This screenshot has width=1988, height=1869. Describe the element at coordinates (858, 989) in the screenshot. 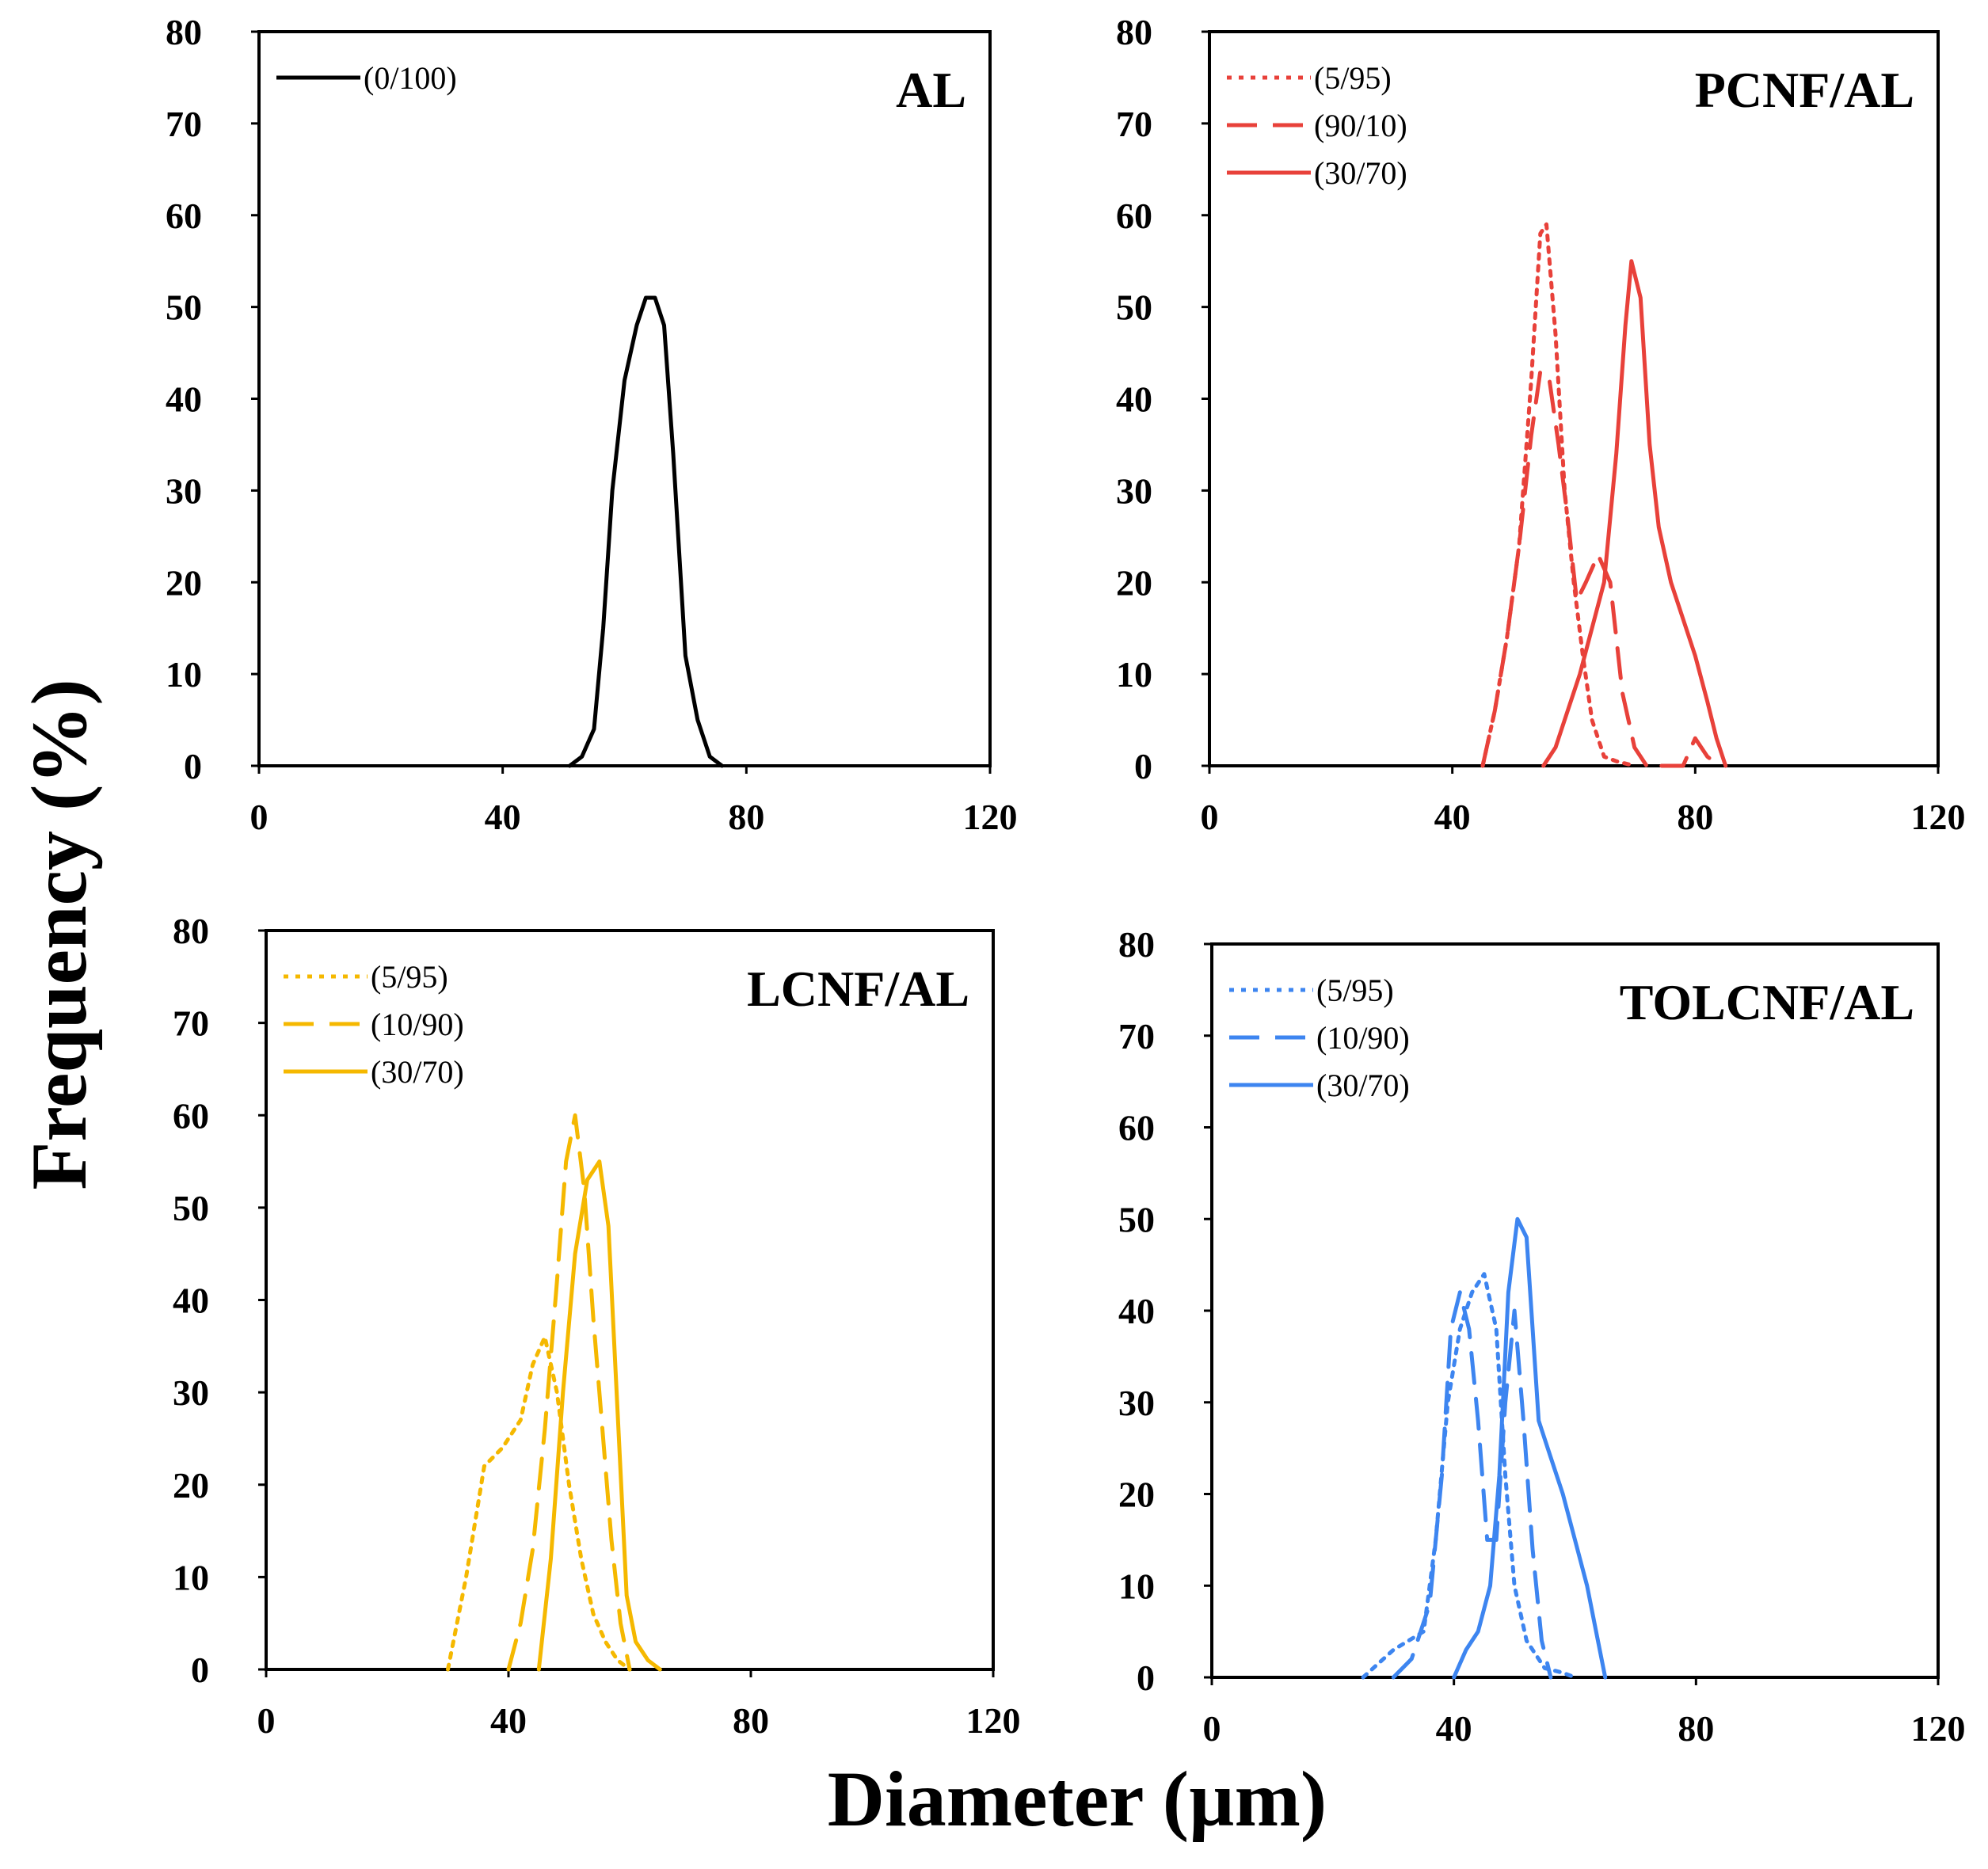

I see `panel-title: LCNF/AL` at that location.